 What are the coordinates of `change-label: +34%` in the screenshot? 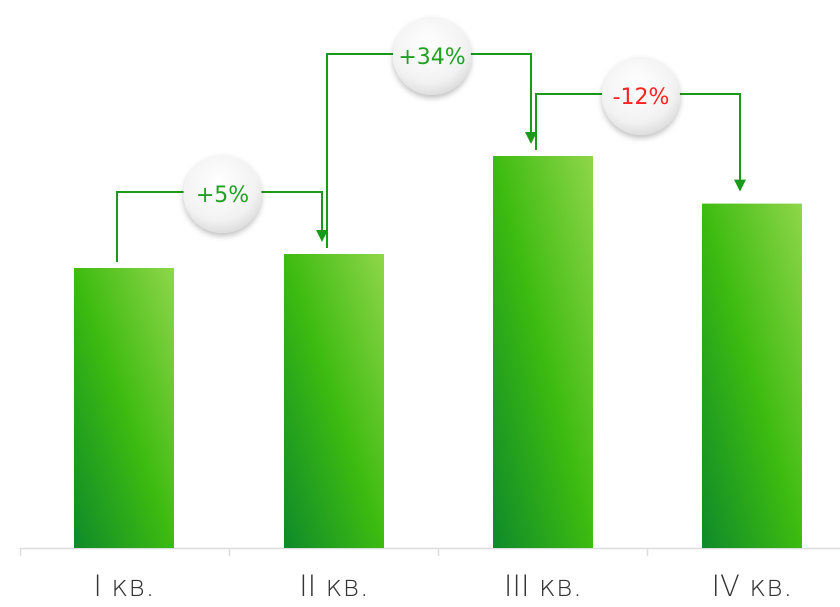 It's located at (431, 57).